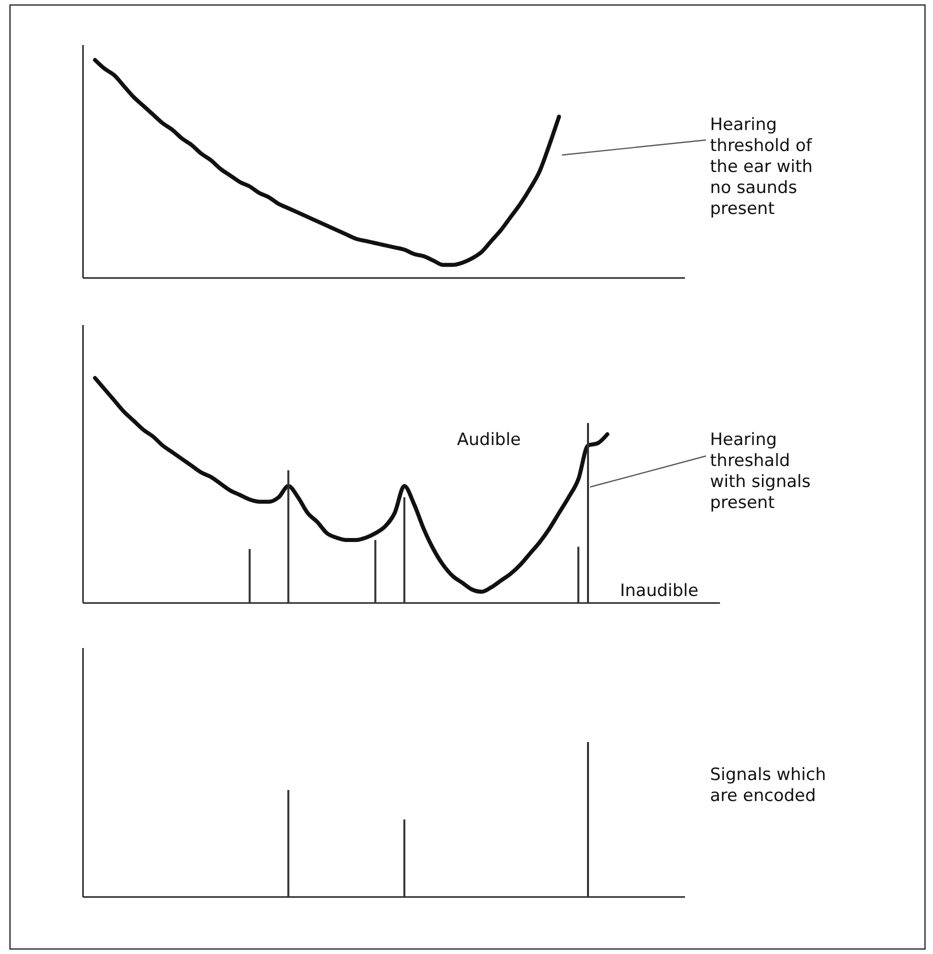 The height and width of the screenshot is (954, 933). I want to click on annotation: Inaudible, so click(659, 591).